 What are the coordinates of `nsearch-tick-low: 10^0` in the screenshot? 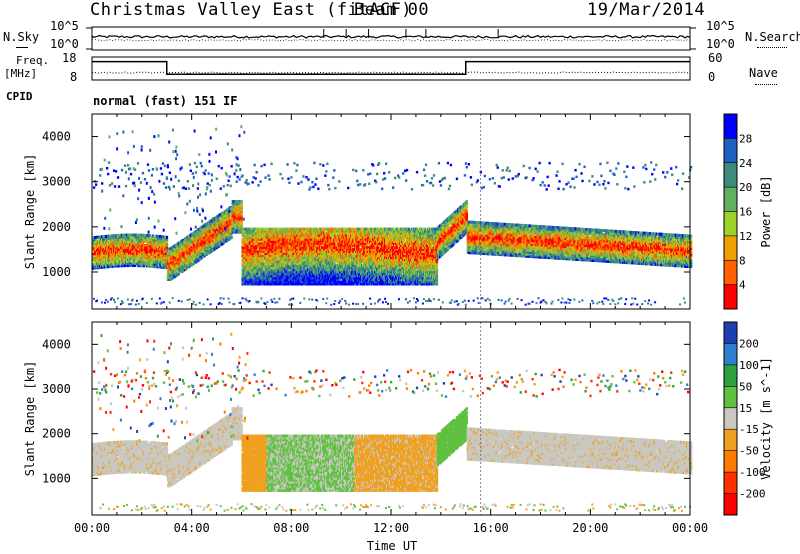 It's located at (720, 44).